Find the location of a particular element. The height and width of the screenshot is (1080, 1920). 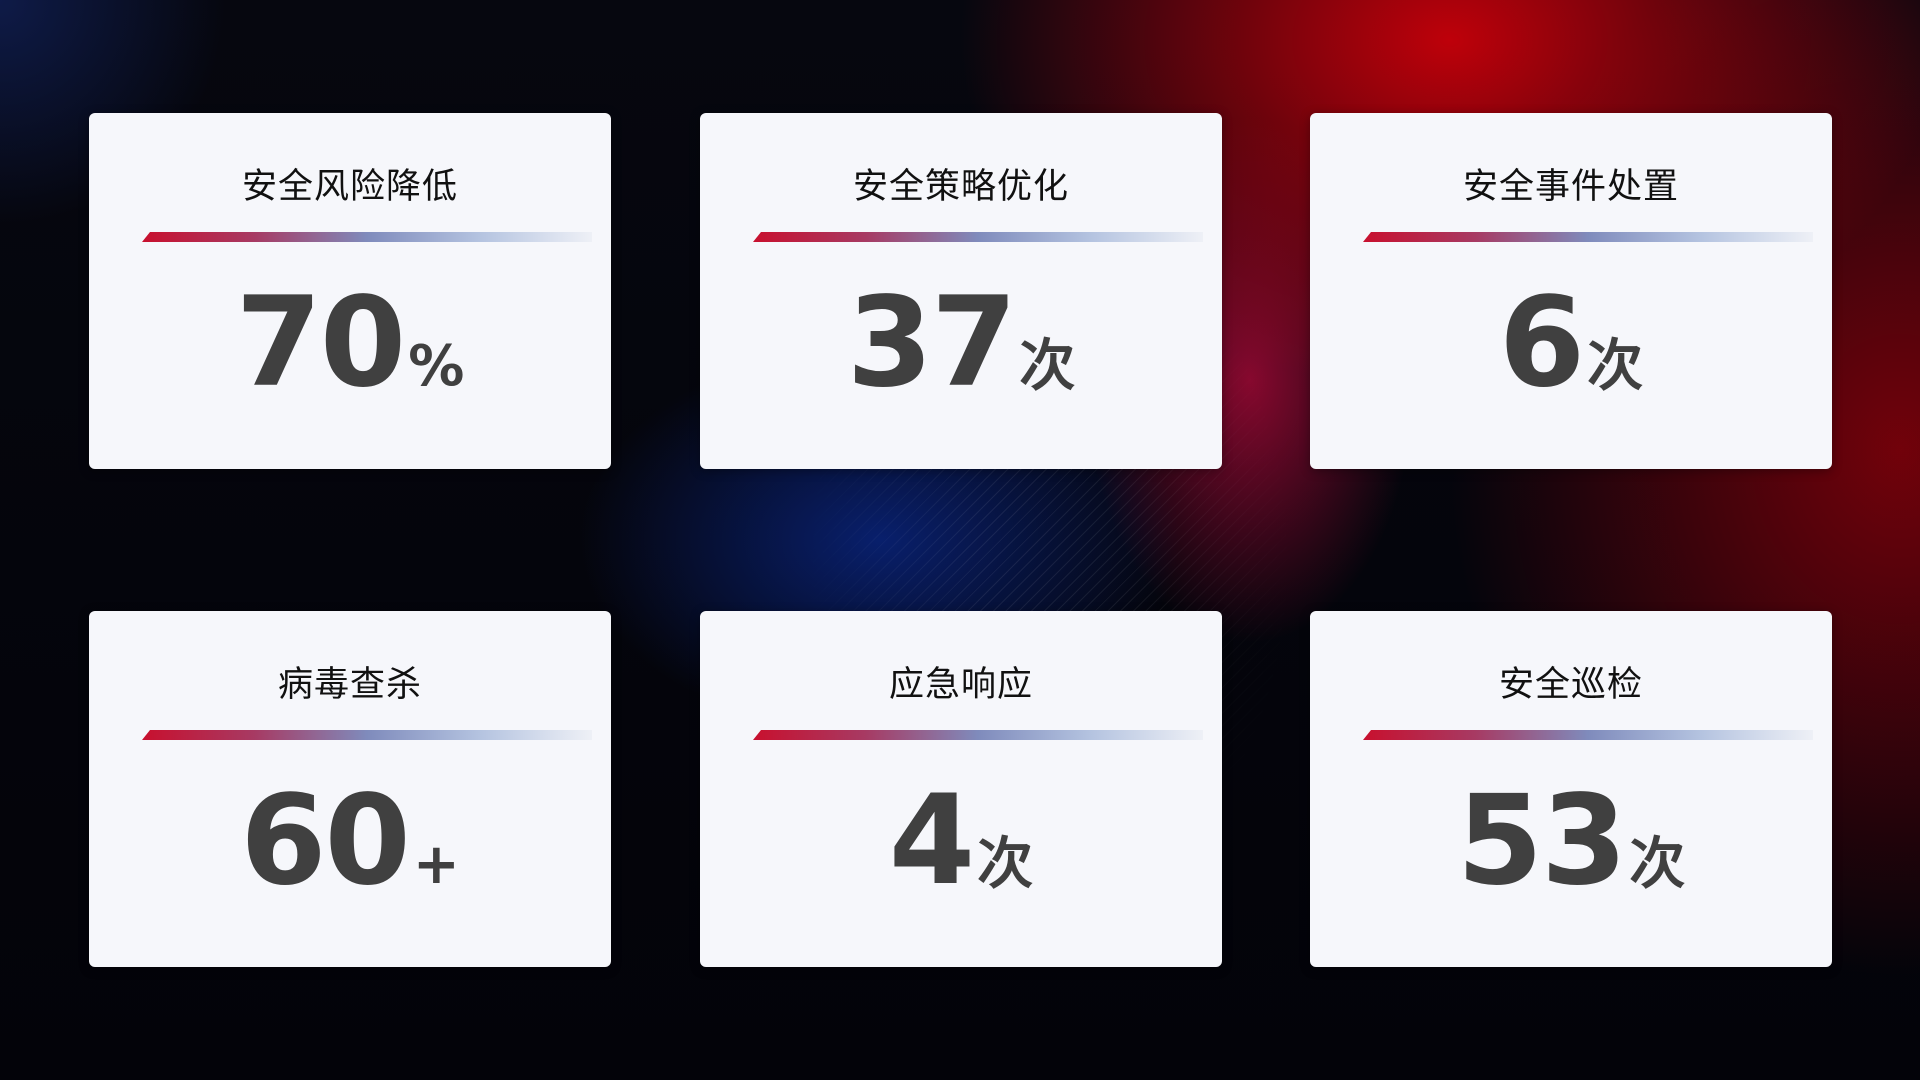

stat-card-emergency-response: 应急响应 4次 is located at coordinates (961, 789).